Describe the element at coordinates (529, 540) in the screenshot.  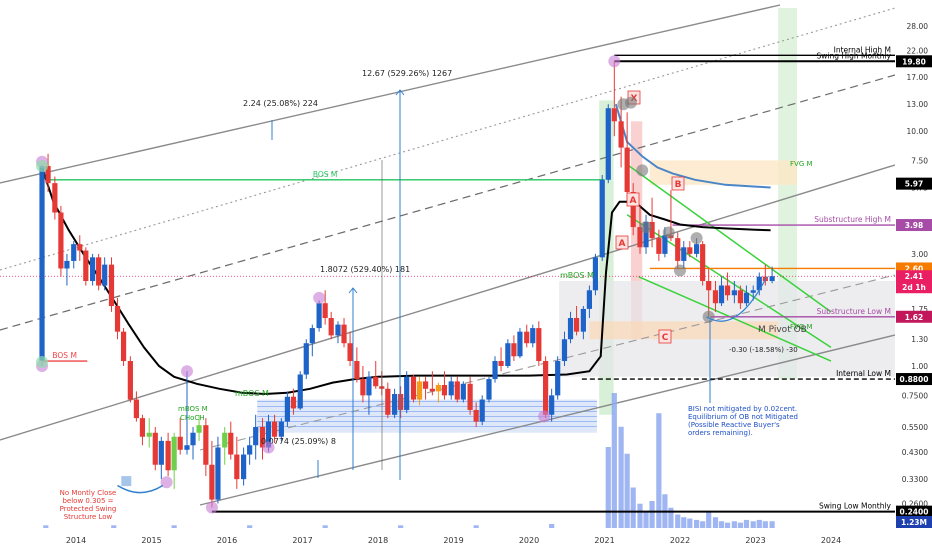
I see `time-tick-label: 2020` at that location.